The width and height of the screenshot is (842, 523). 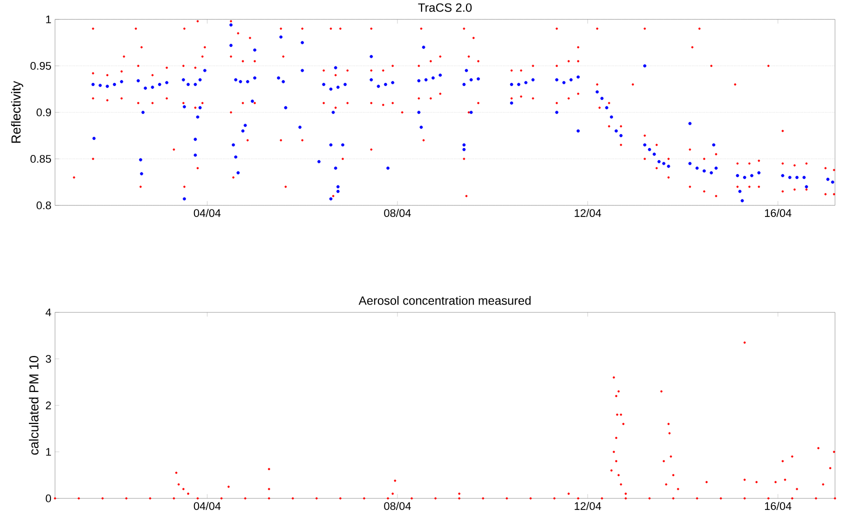 What do you see at coordinates (43, 112) in the screenshot?
I see `y-tick-label: 0.9` at bounding box center [43, 112].